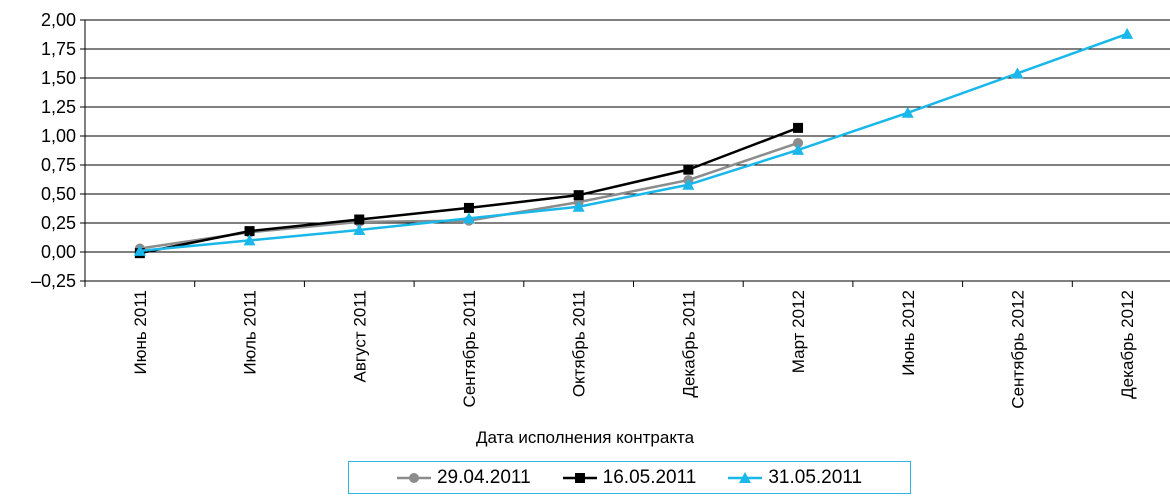 This screenshot has width=1170, height=497. I want to click on legend-item-series-1: 29.04.2011, so click(463, 477).